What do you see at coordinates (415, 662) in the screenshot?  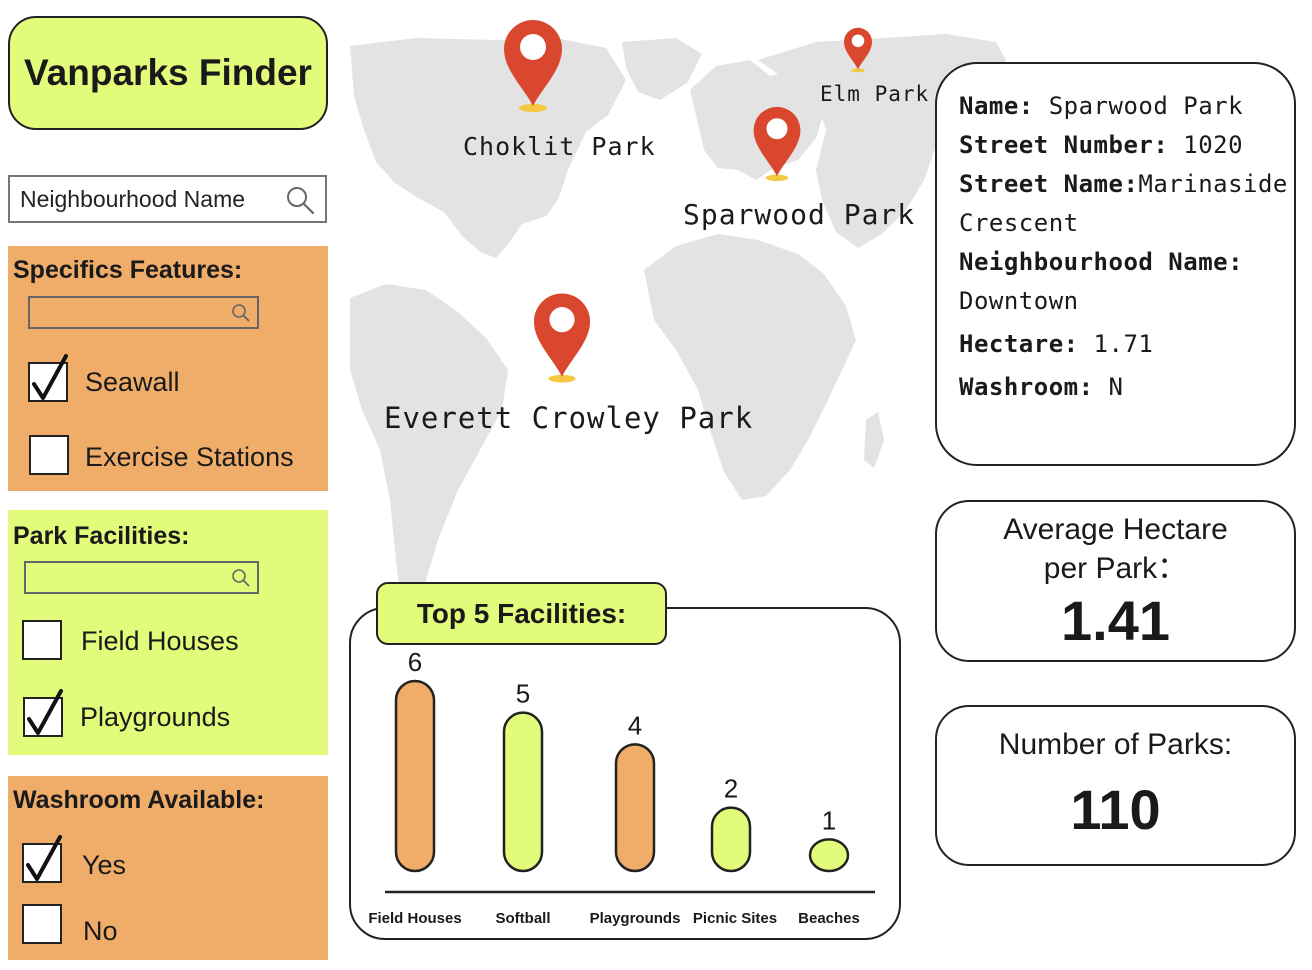 I see `bar-value-label: 6` at bounding box center [415, 662].